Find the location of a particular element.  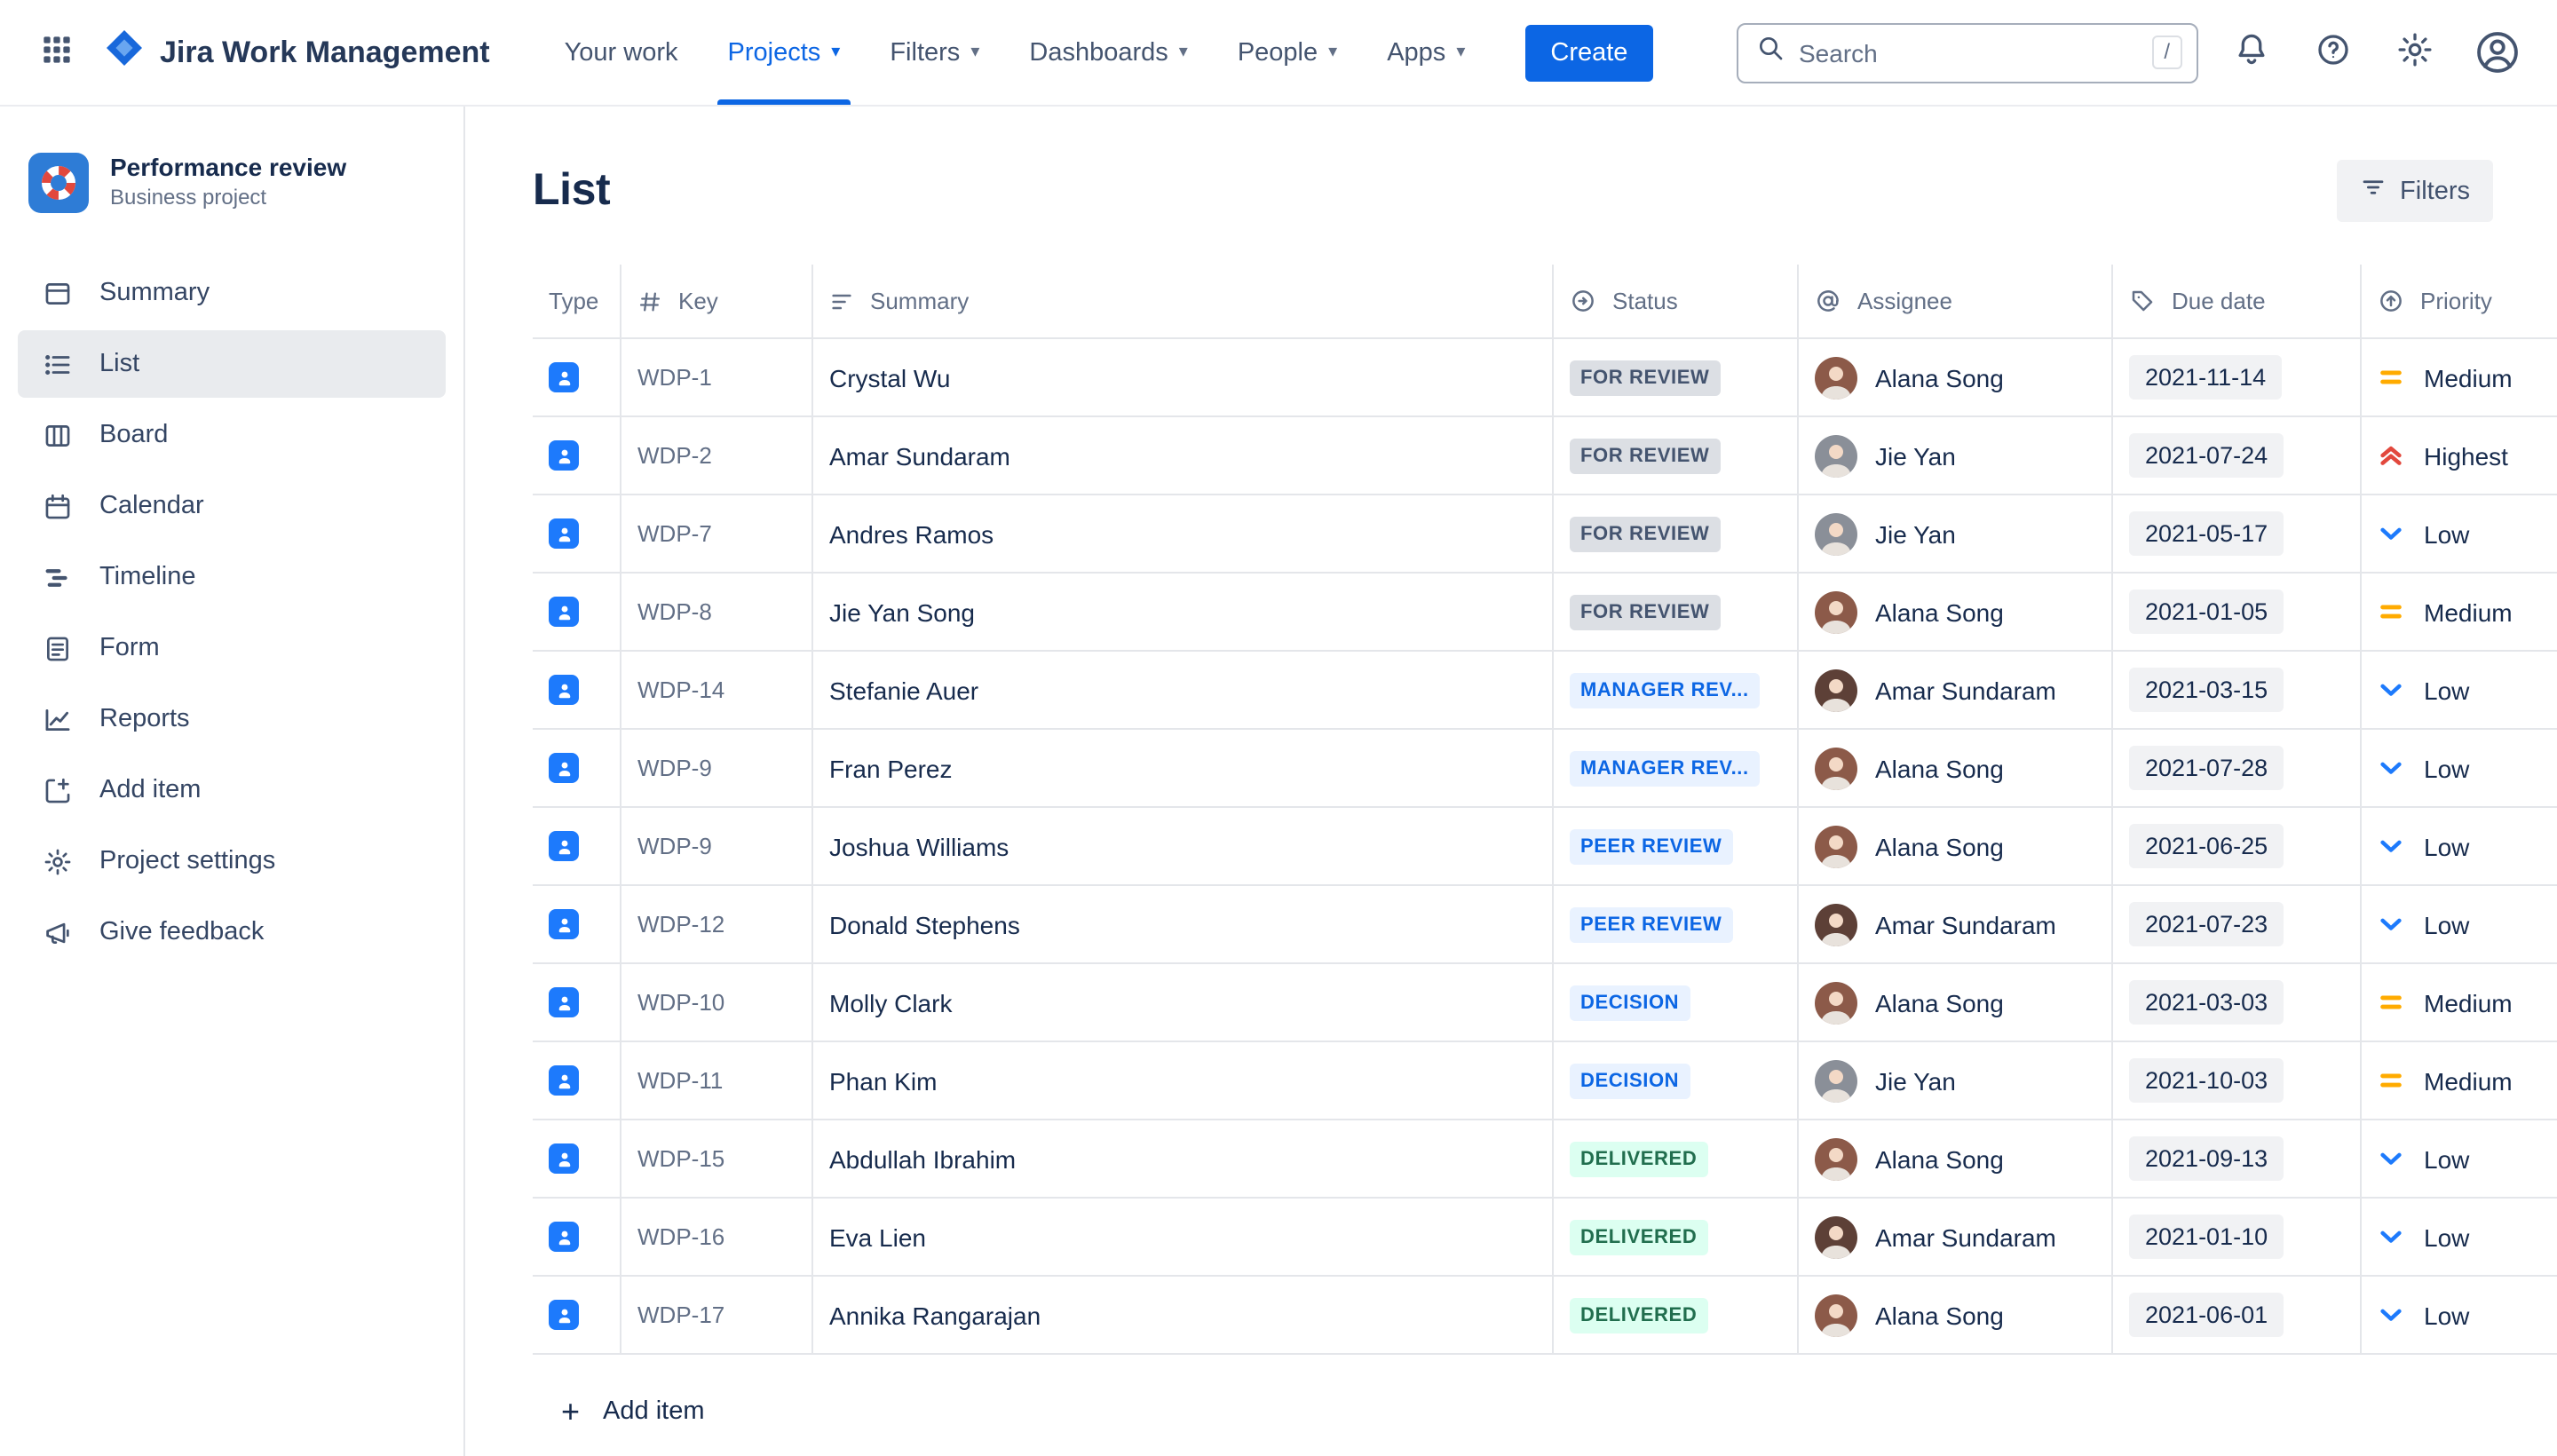

global-search: / is located at coordinates (1967, 52).